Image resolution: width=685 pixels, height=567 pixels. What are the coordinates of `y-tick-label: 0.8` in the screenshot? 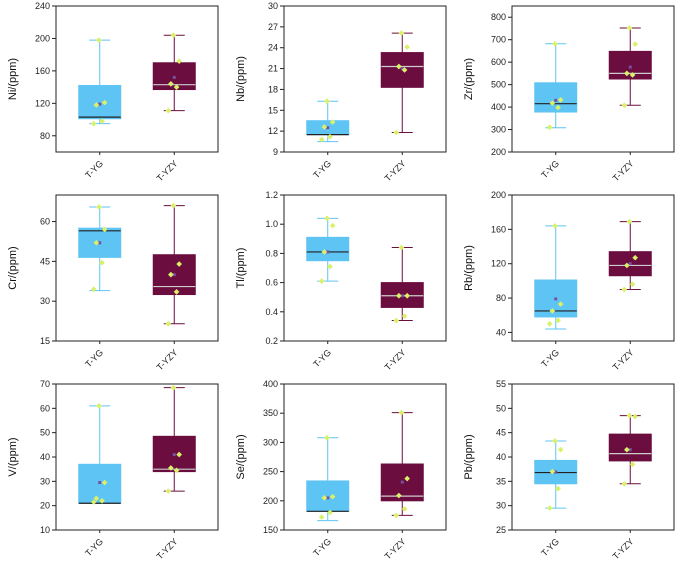 It's located at (271, 253).